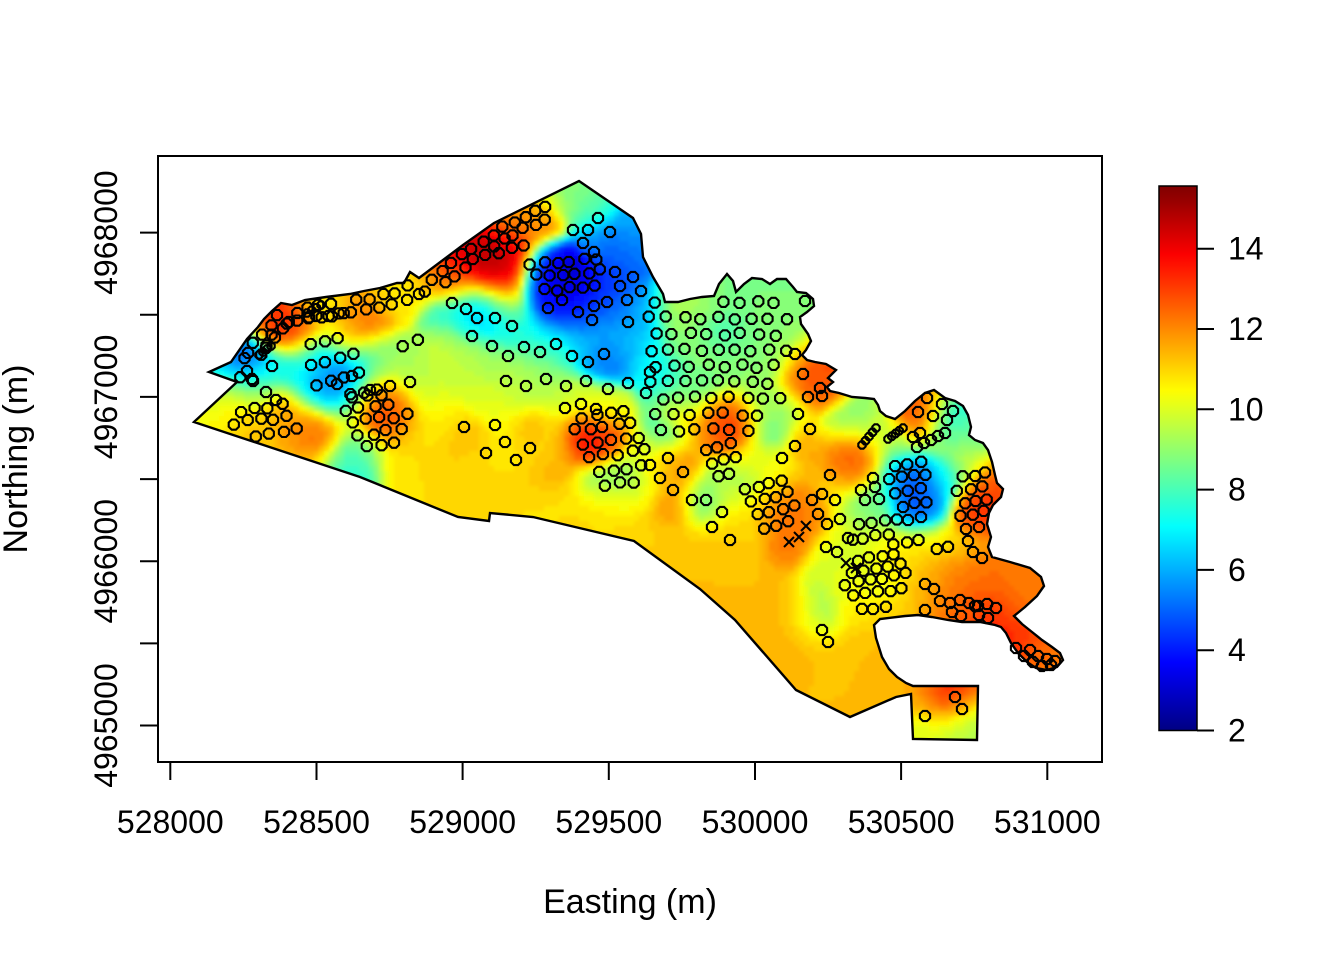  Describe the element at coordinates (106, 232) in the screenshot. I see `svg-text: 4968000` at that location.